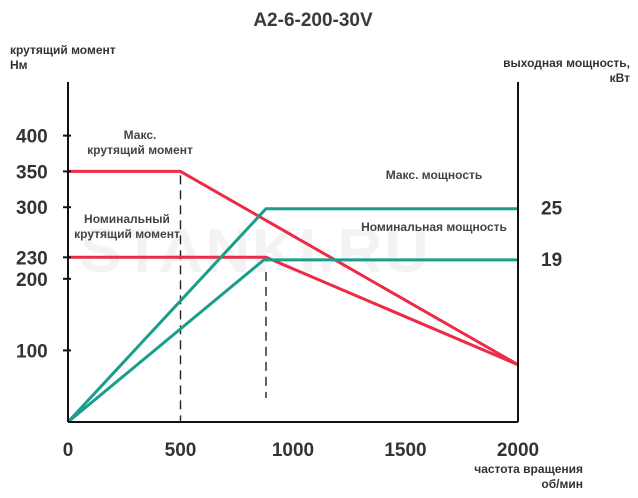  What do you see at coordinates (140, 142) in the screenshot?
I see `series-annotation-0: Макс. крутящий момент` at bounding box center [140, 142].